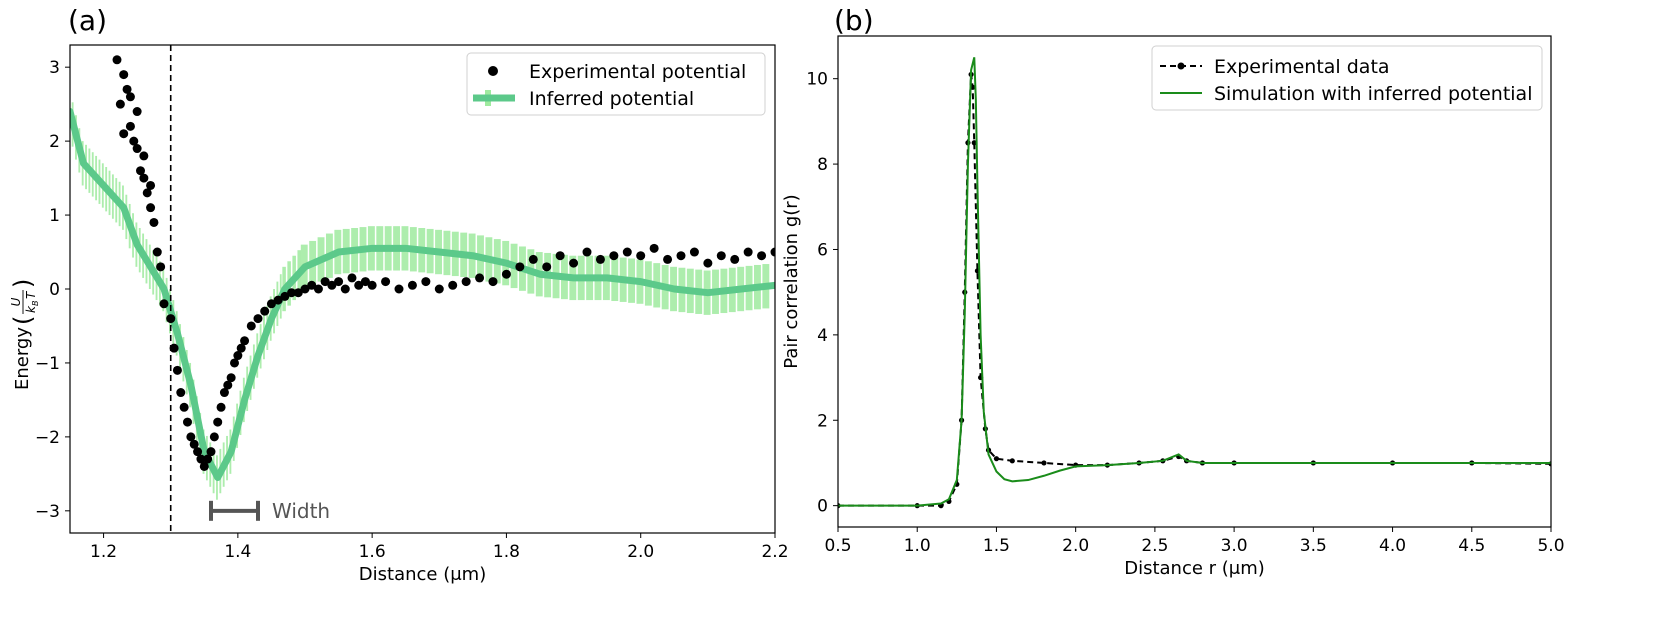  I want to click on width-label: Width, so click(301, 511).